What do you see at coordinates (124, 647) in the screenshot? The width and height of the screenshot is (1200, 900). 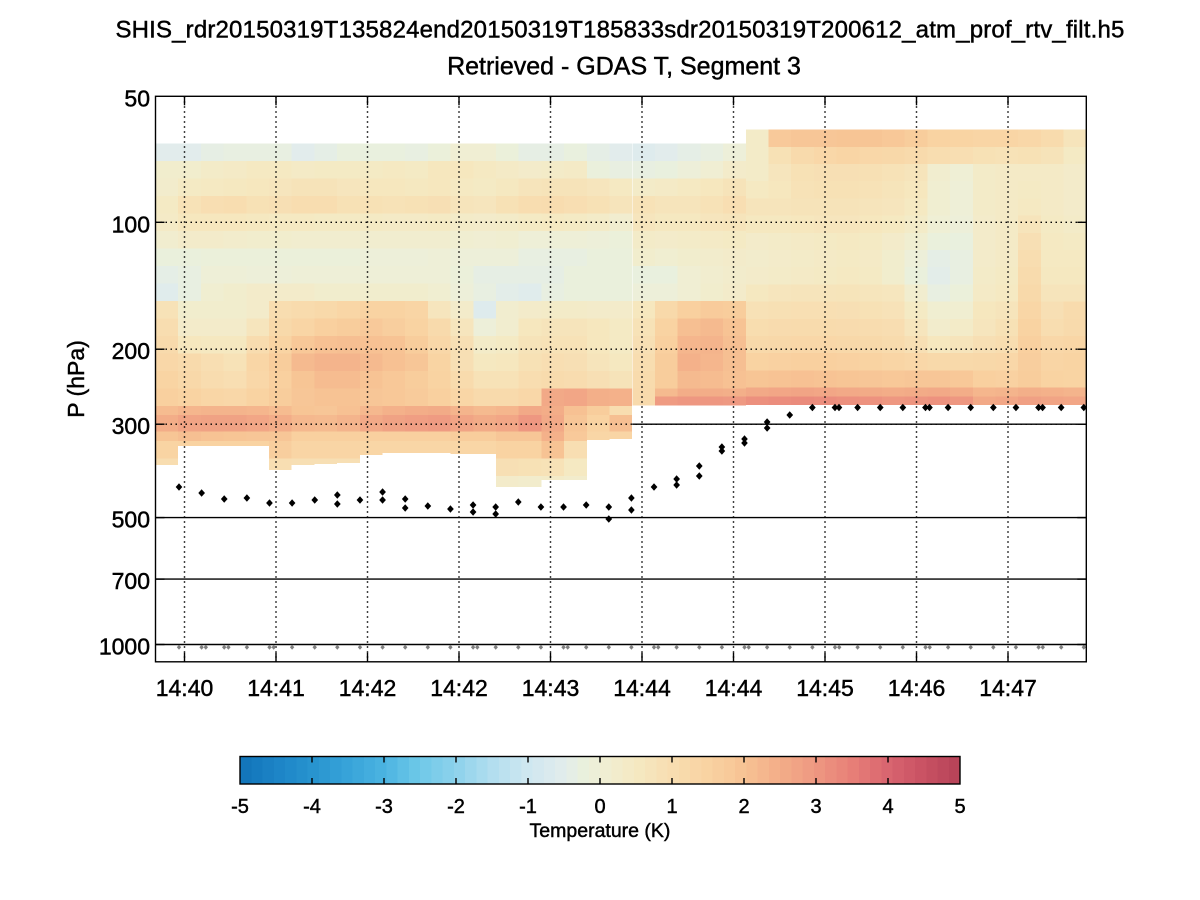 I see `svg-text: 1000` at bounding box center [124, 647].